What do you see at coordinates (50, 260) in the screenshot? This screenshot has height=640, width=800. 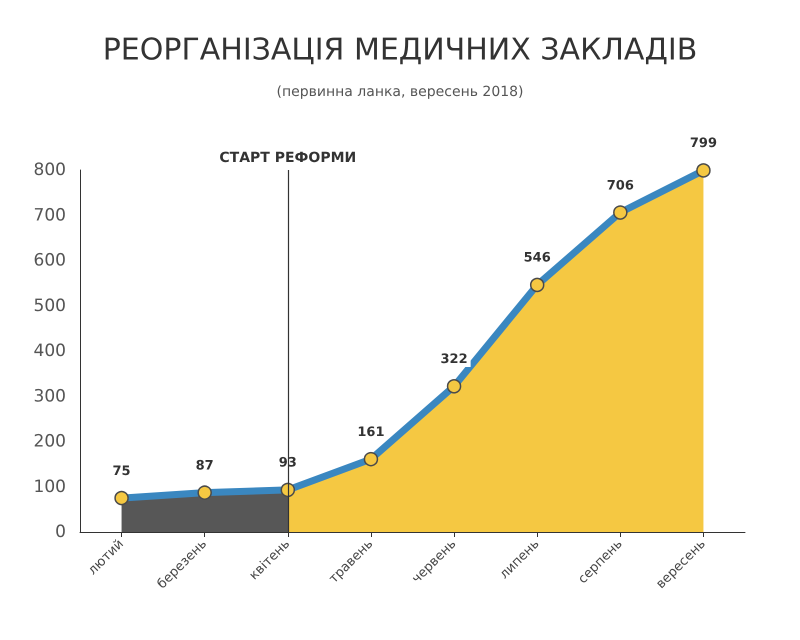 I see `y-tick-label: 600` at bounding box center [50, 260].